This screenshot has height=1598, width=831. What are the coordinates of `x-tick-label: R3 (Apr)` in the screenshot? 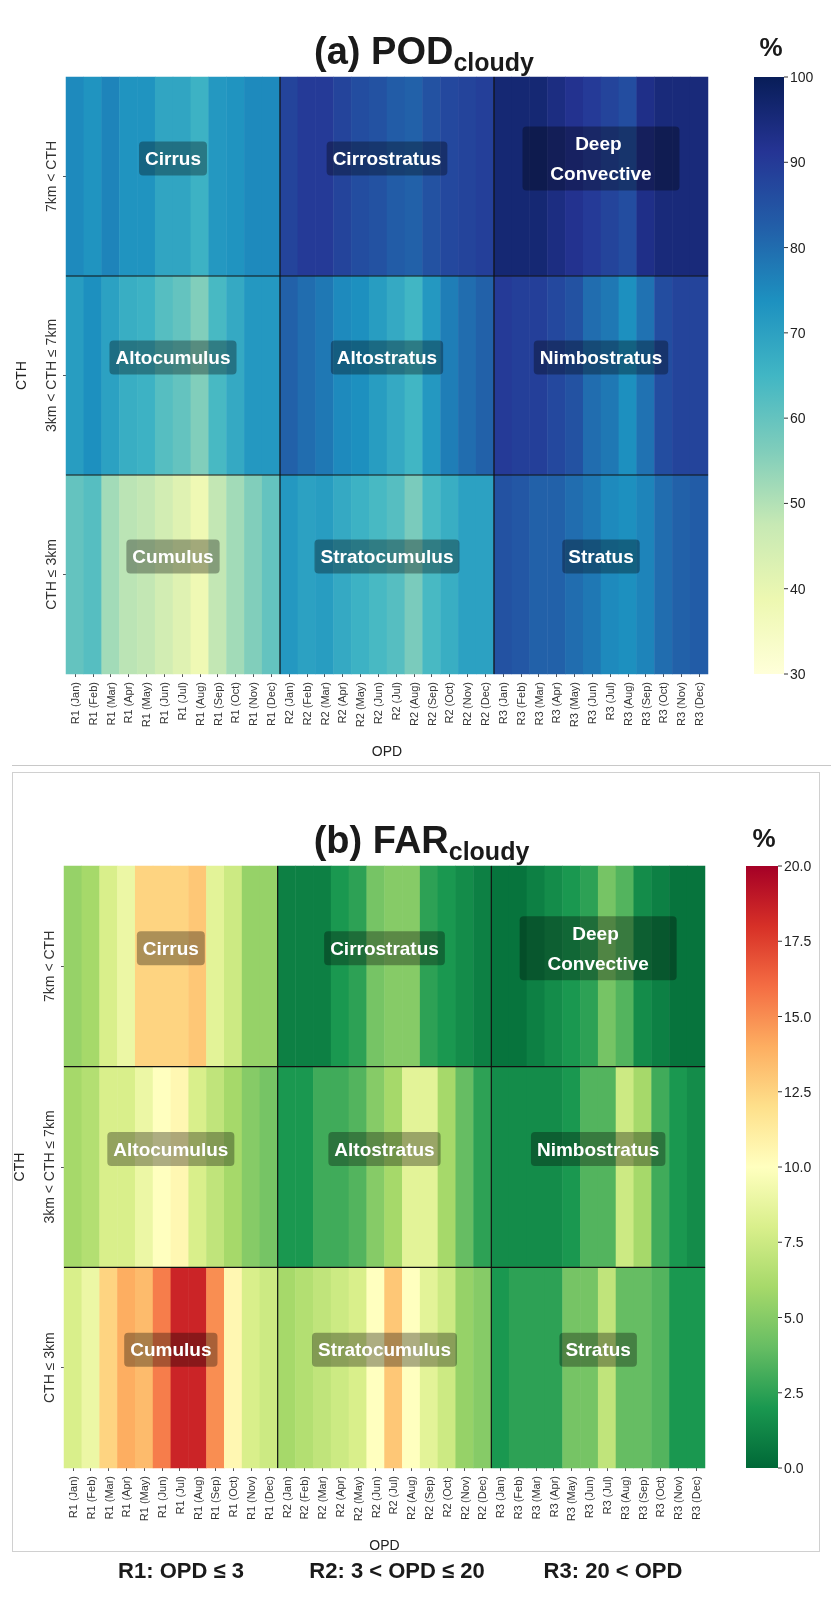 It's located at (556, 703).